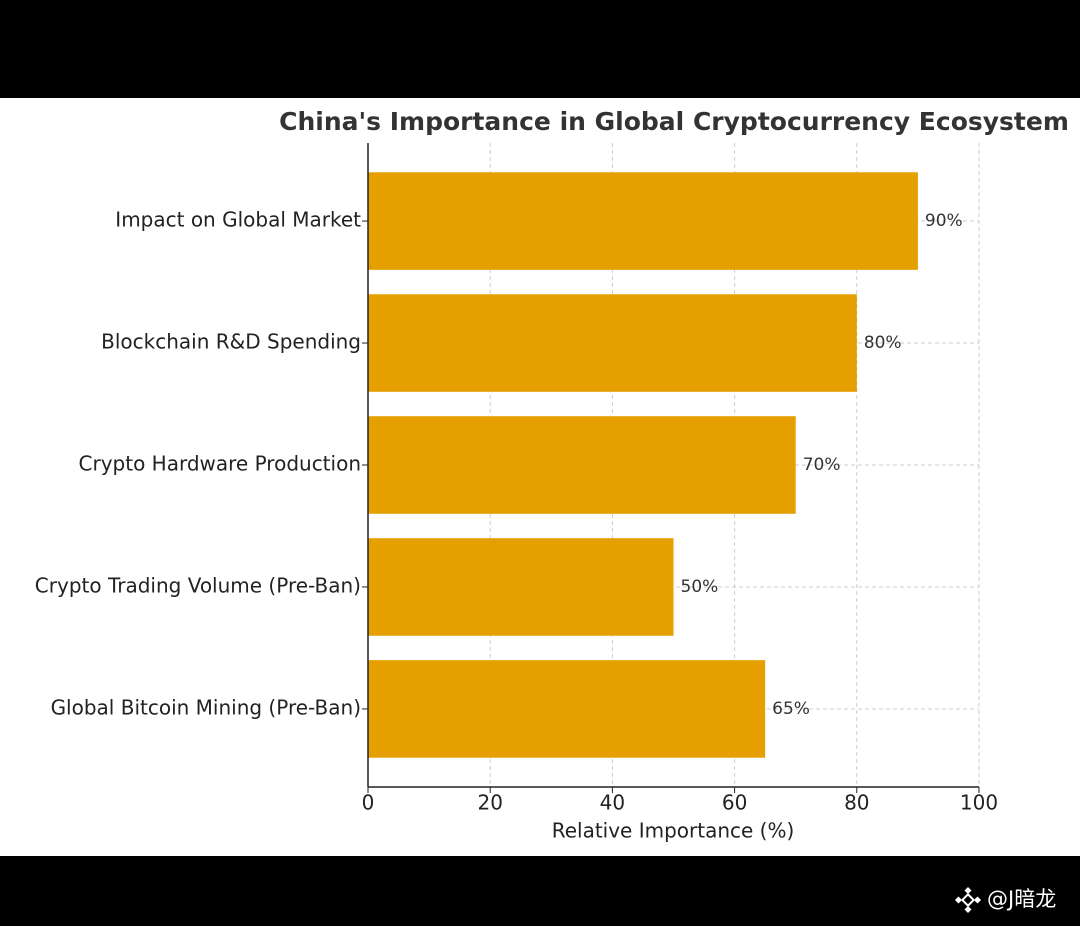  I want to click on x-tick-label: 80, so click(856, 803).